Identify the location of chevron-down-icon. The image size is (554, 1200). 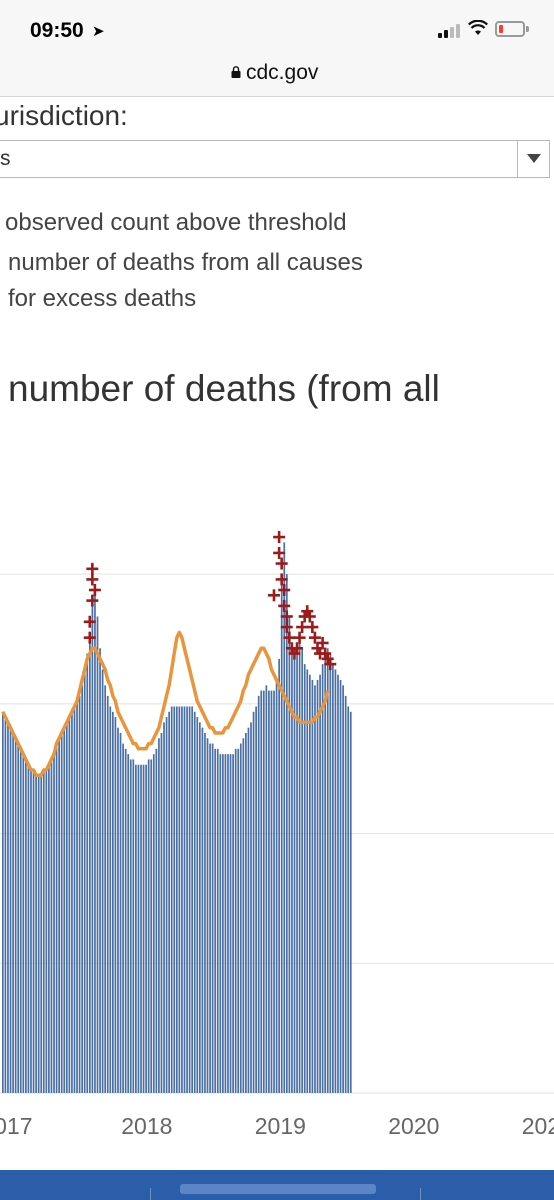
(534, 158).